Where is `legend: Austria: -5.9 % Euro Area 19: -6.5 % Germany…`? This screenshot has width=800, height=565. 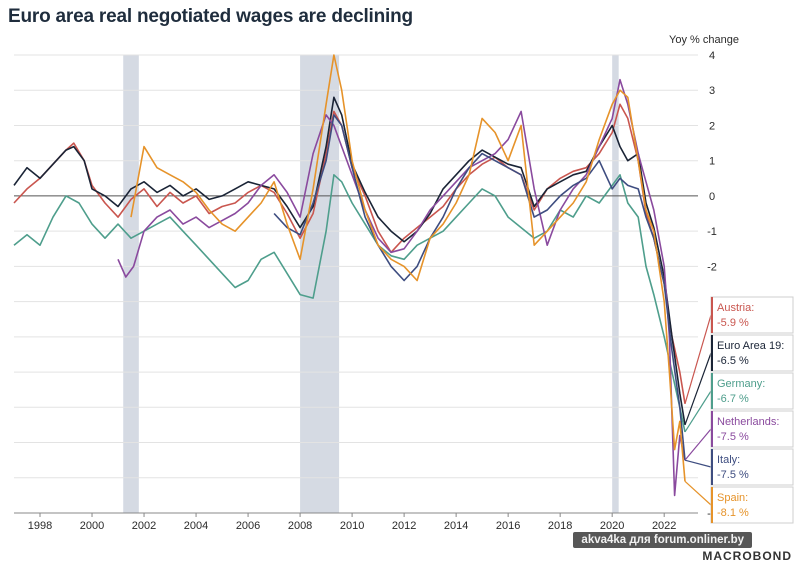 legend: Austria: -5.9 % Euro Area 19: -6.5 % Germany… is located at coordinates (739, 410).